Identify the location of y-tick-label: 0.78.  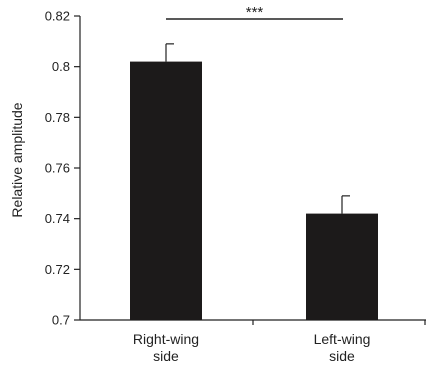
(57, 117).